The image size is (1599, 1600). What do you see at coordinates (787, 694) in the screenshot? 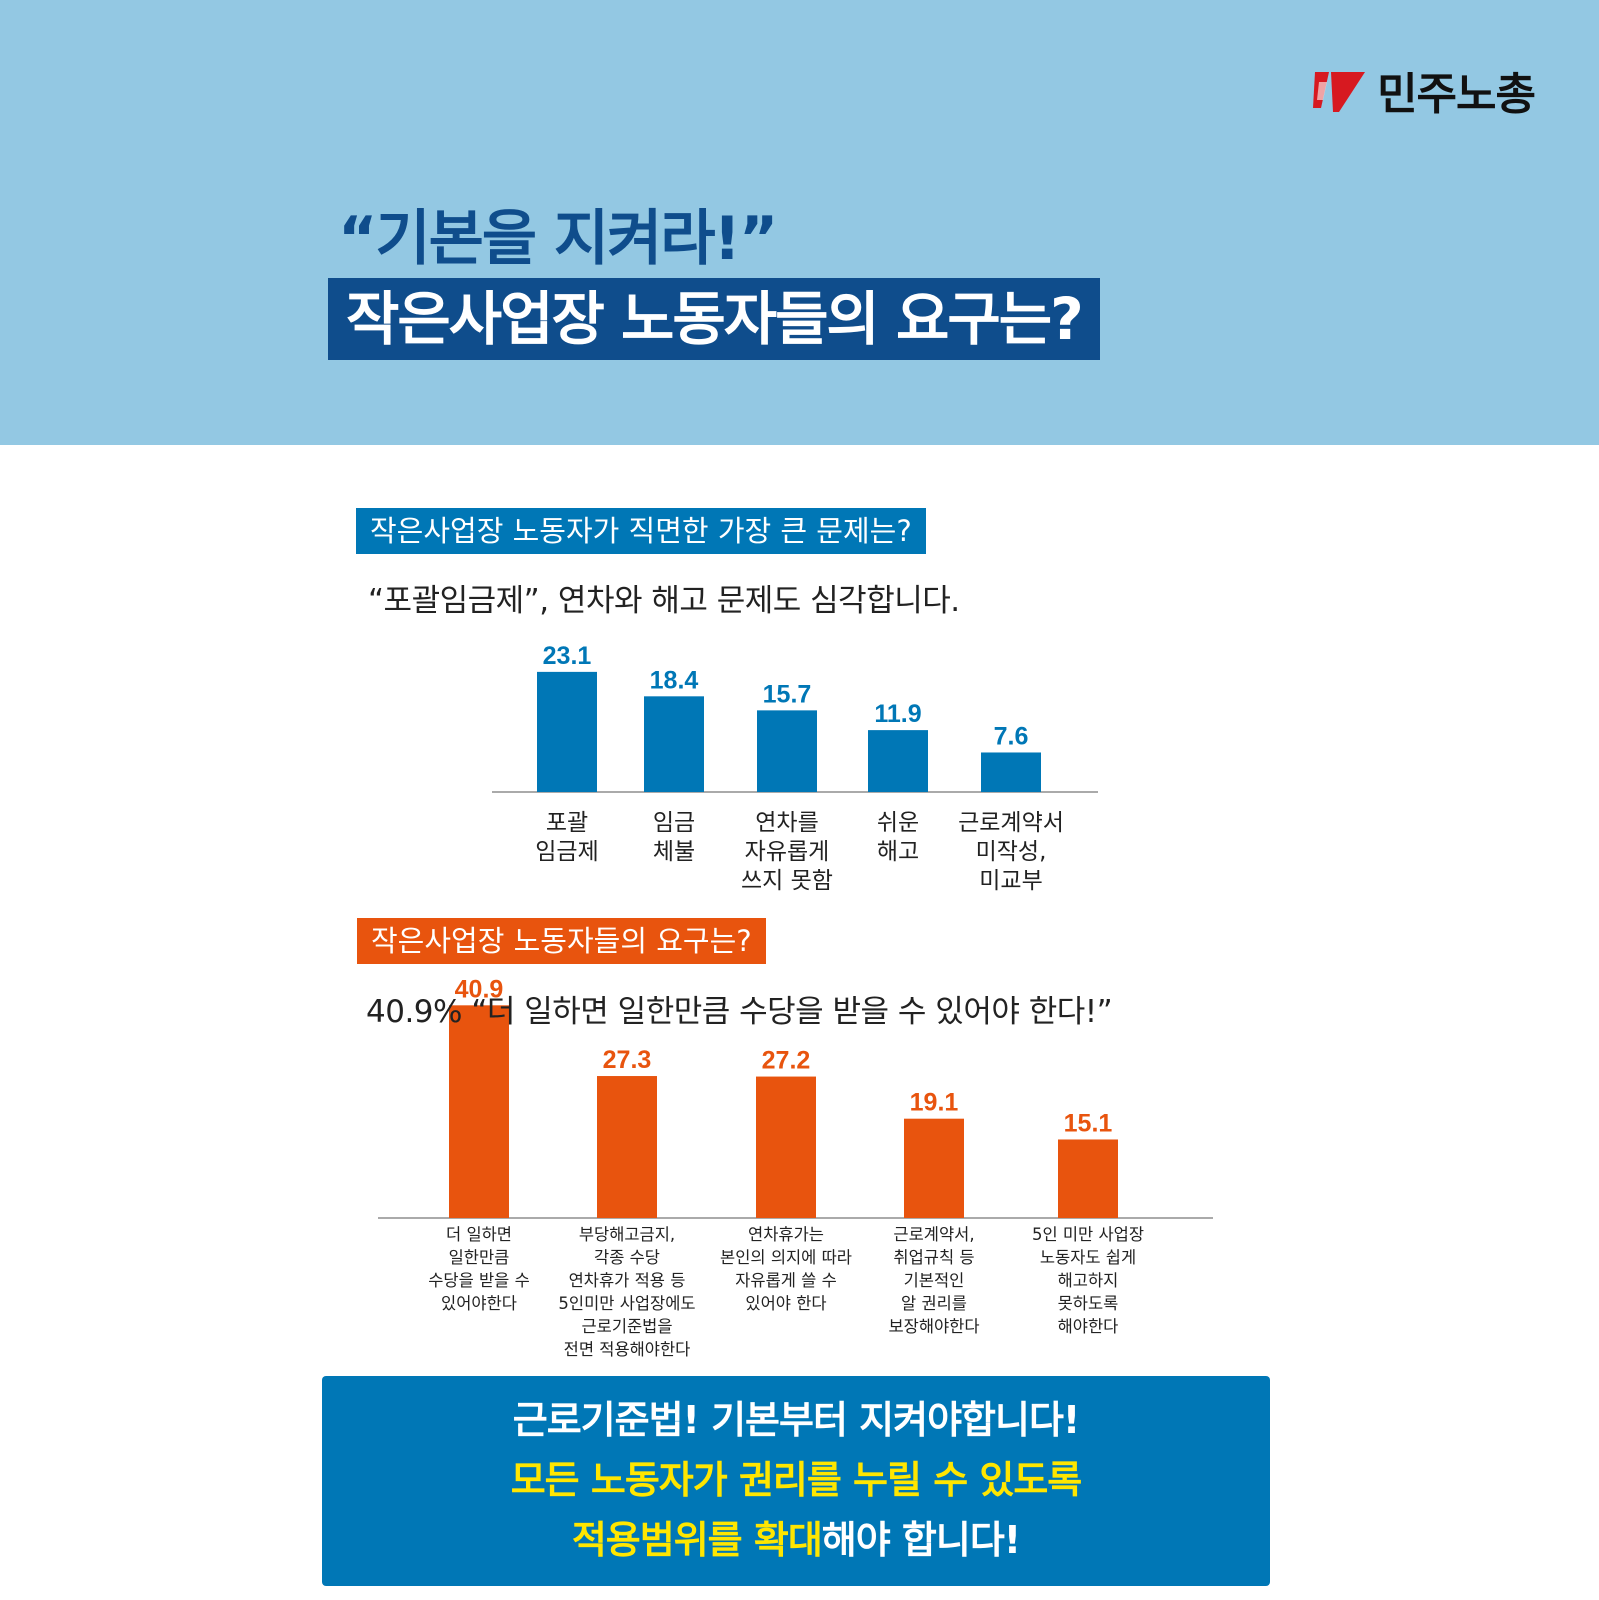
I see `chart1-value-label-3: 15.7` at bounding box center [787, 694].